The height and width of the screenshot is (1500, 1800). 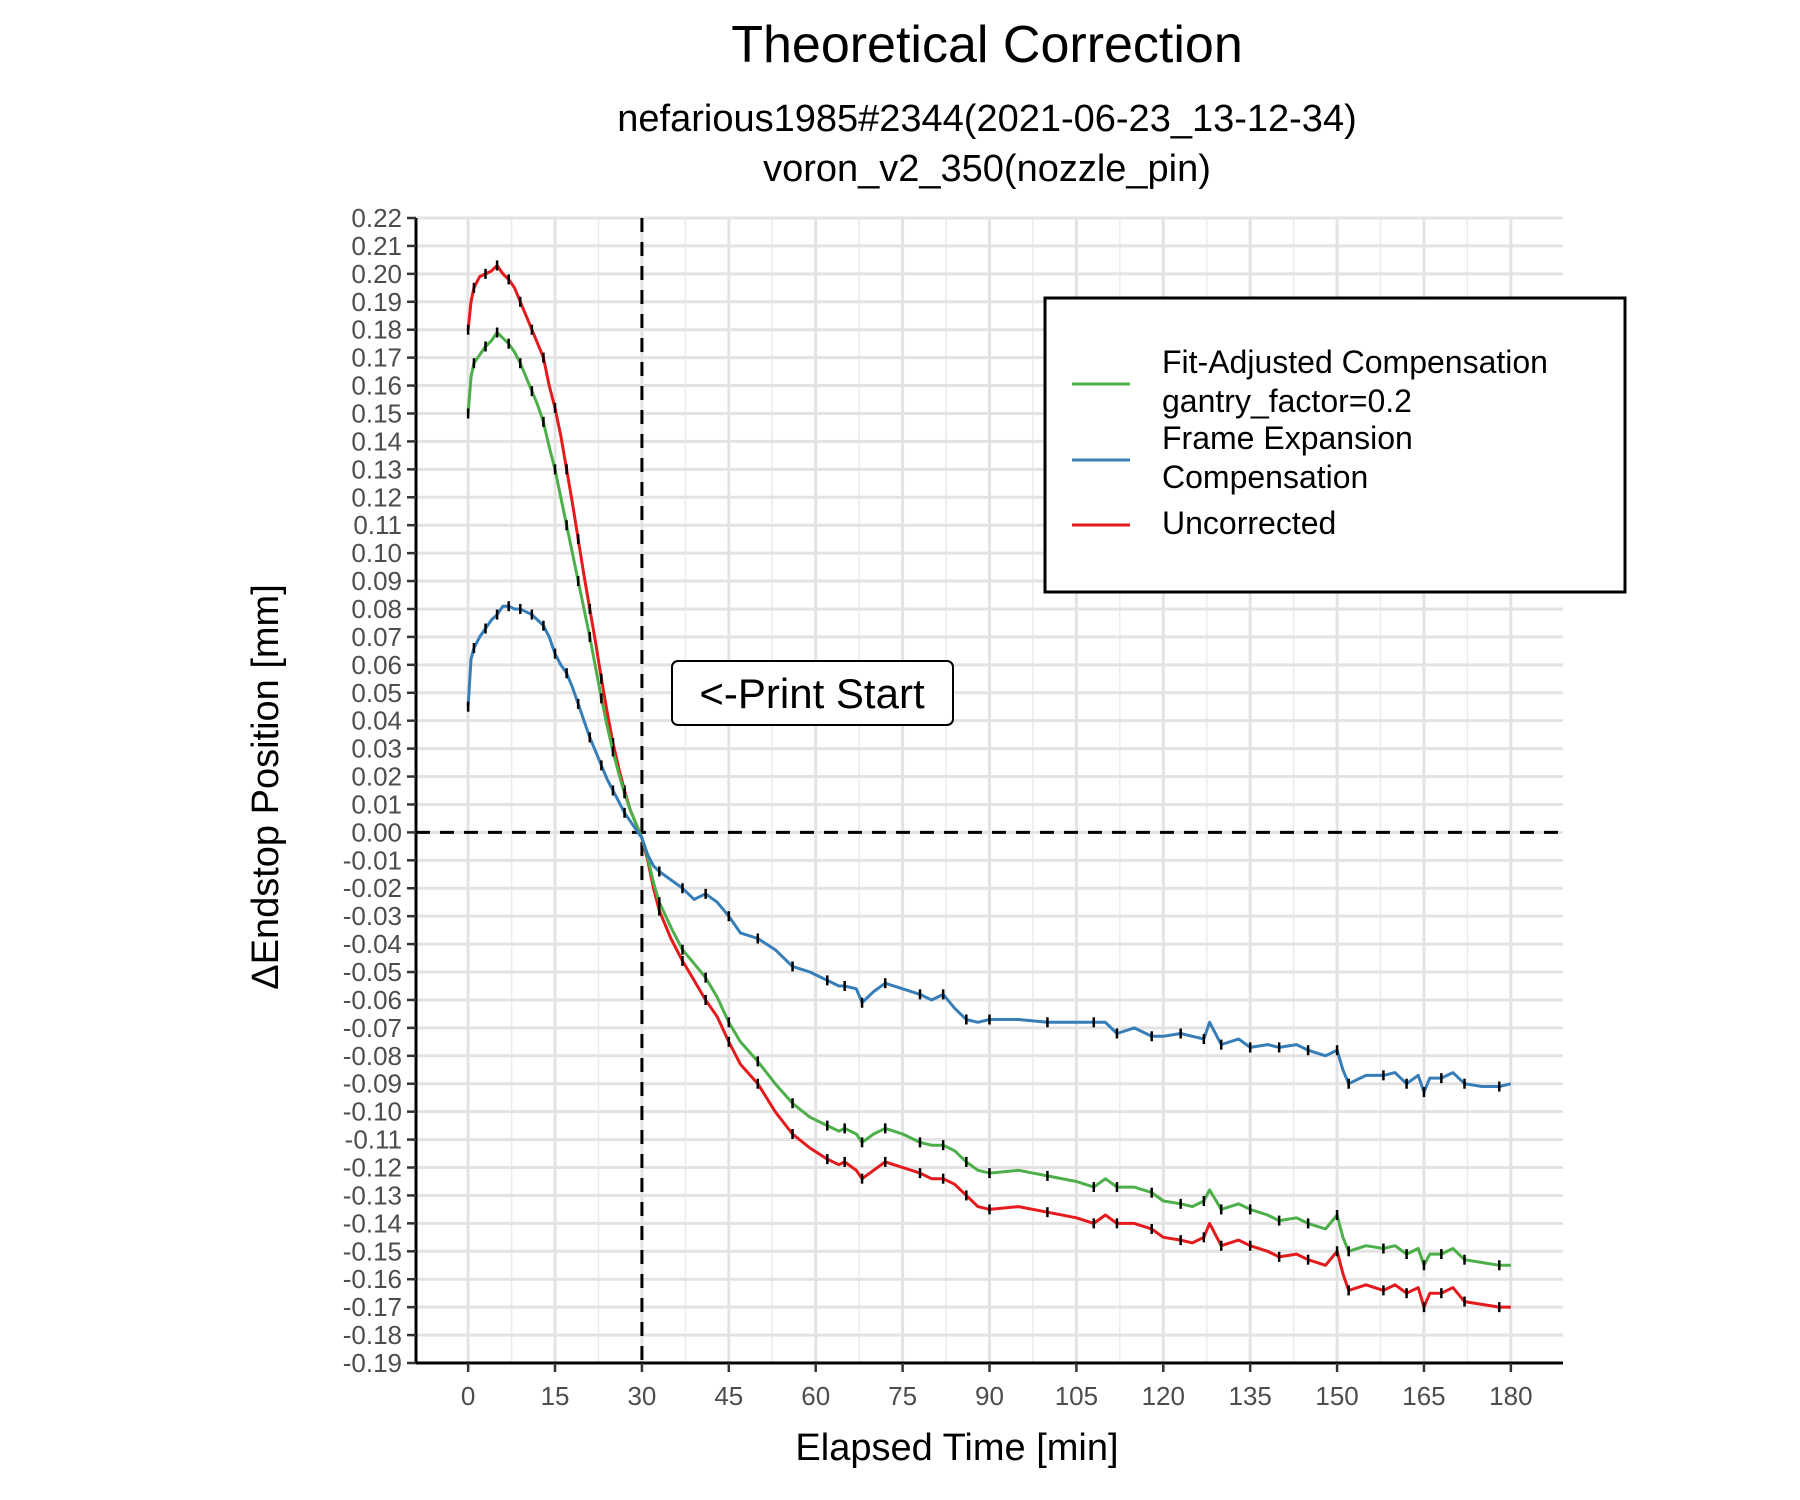 I want to click on y-tick-label: -0.12, so click(x=372, y=1168).